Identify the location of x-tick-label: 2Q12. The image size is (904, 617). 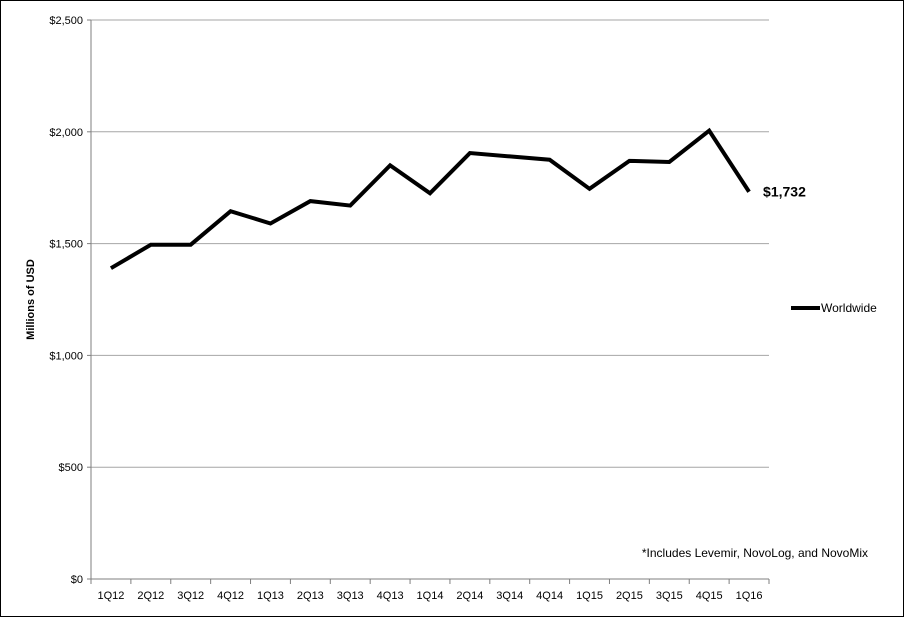
(150, 596).